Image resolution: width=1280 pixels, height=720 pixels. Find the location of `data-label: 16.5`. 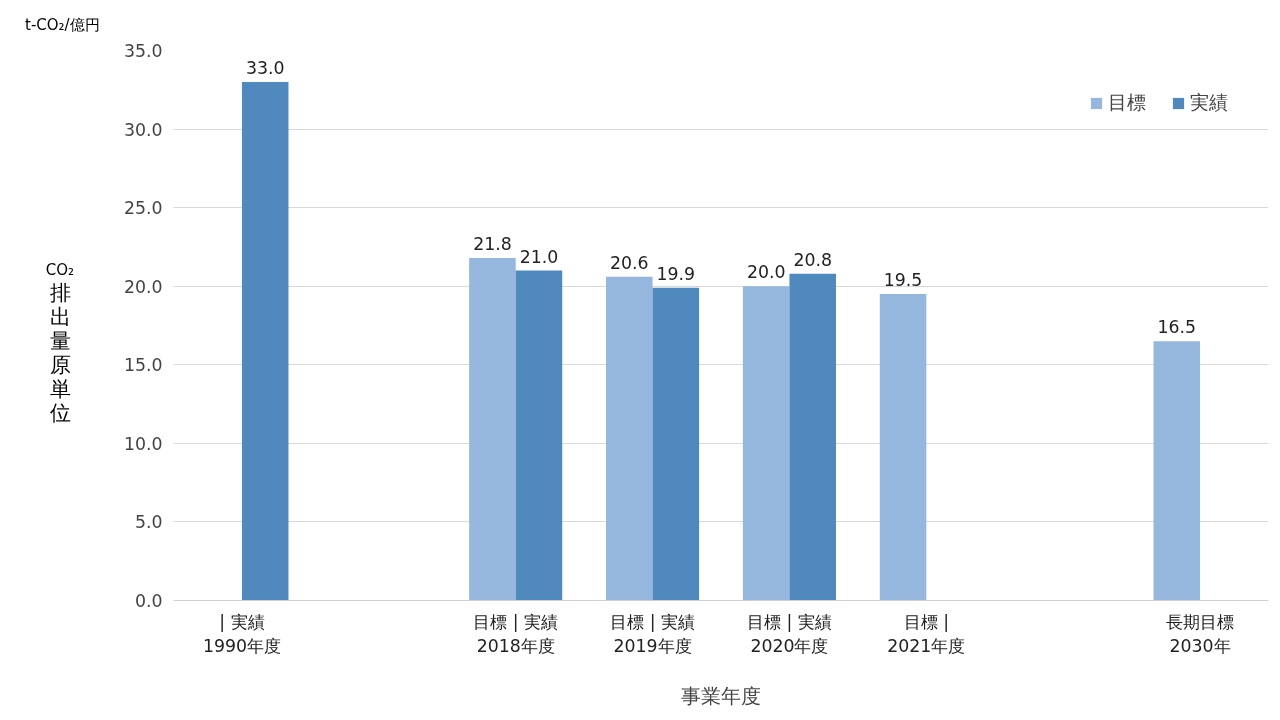

data-label: 16.5 is located at coordinates (1177, 327).